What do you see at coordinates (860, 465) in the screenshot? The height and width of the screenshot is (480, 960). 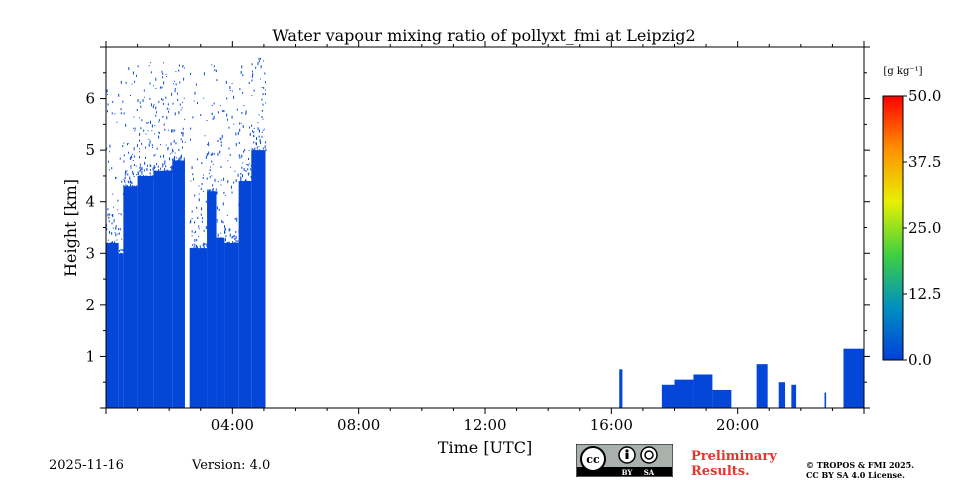 I see `copyright-line1: © TROPOS & FMI 2025.` at bounding box center [860, 465].